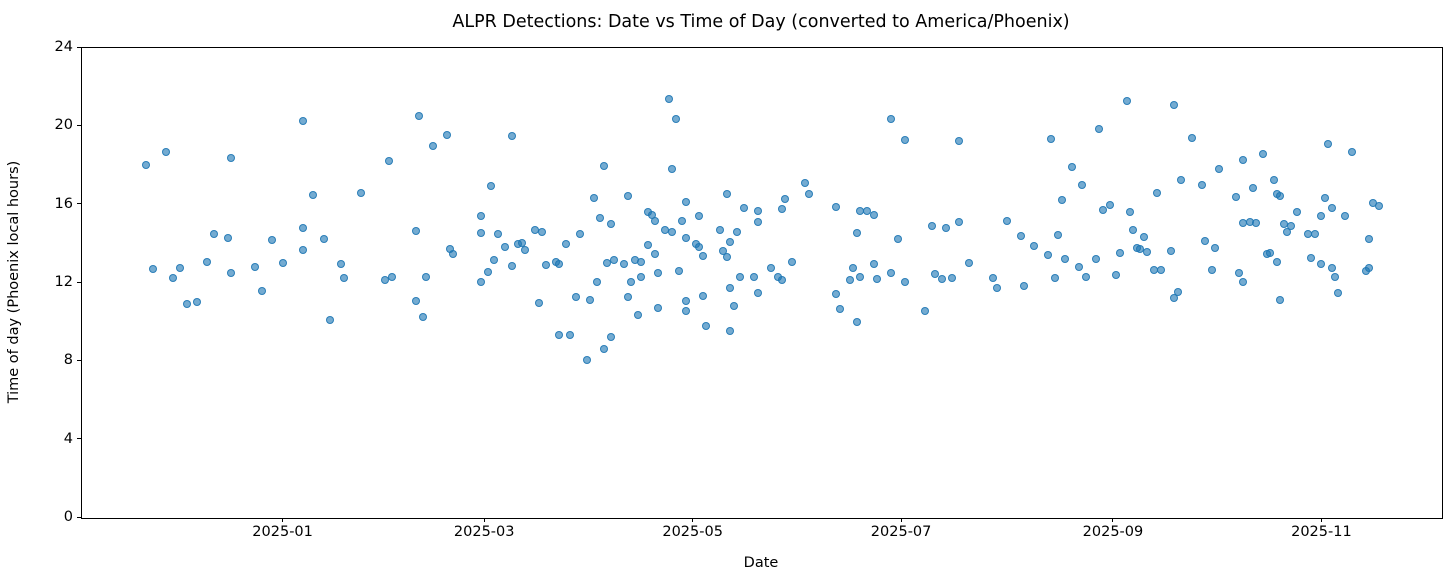  I want to click on y-tick-label: 0, so click(68, 517).